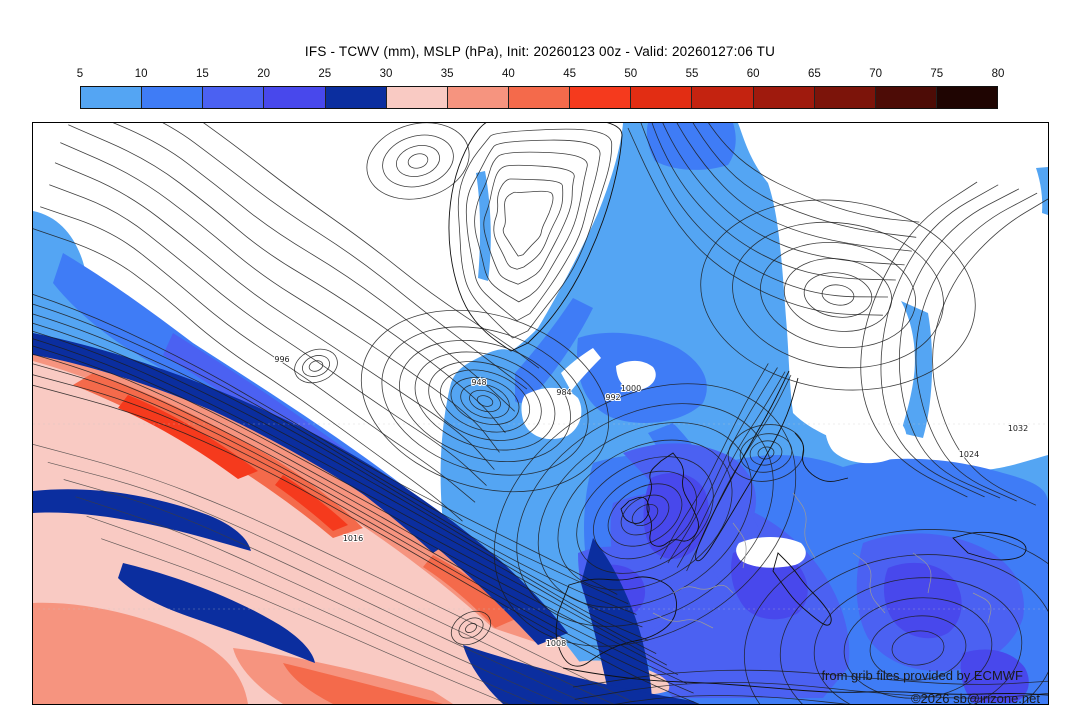 This screenshot has height=718, width=1080. What do you see at coordinates (631, 388) in the screenshot?
I see `isobar-label: 1000` at bounding box center [631, 388].